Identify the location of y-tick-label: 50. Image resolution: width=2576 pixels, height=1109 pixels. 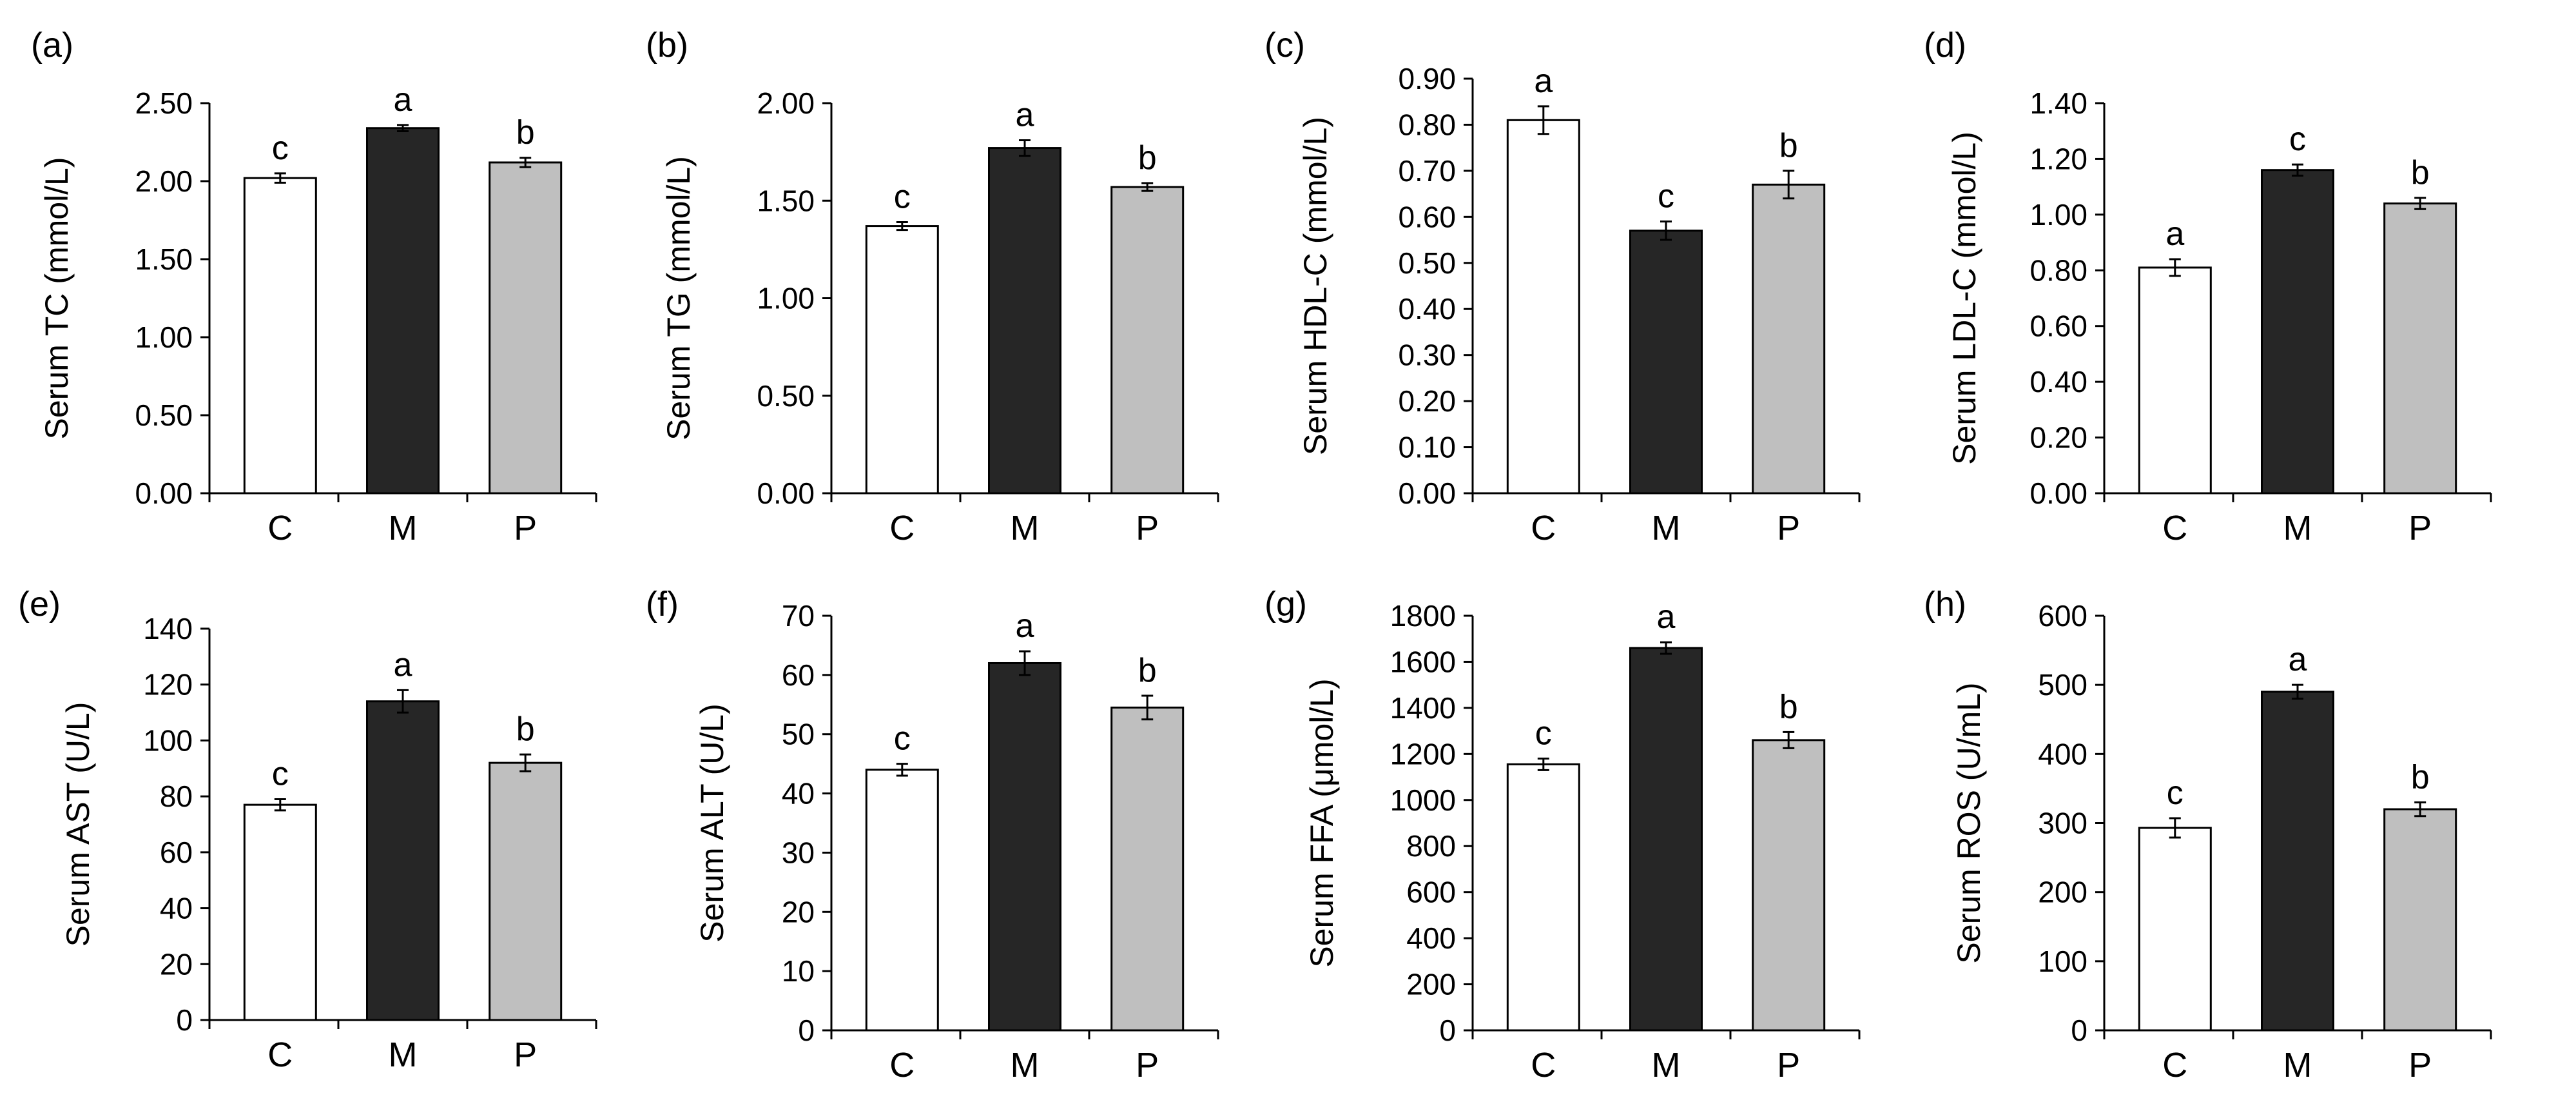
(798, 734).